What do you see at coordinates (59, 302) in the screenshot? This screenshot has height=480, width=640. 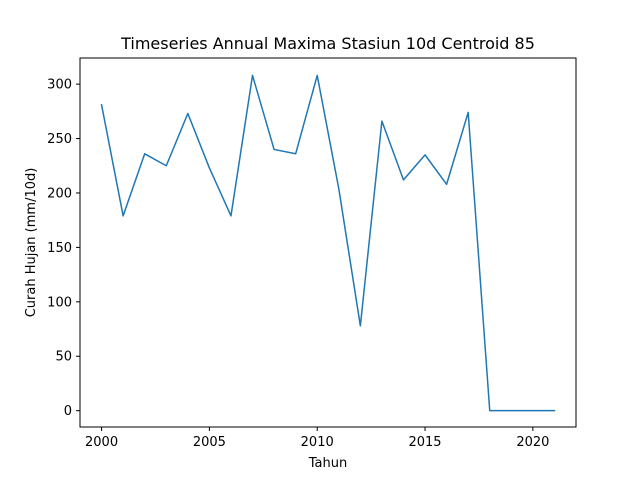 I see `y-tick-label: 100` at bounding box center [59, 302].